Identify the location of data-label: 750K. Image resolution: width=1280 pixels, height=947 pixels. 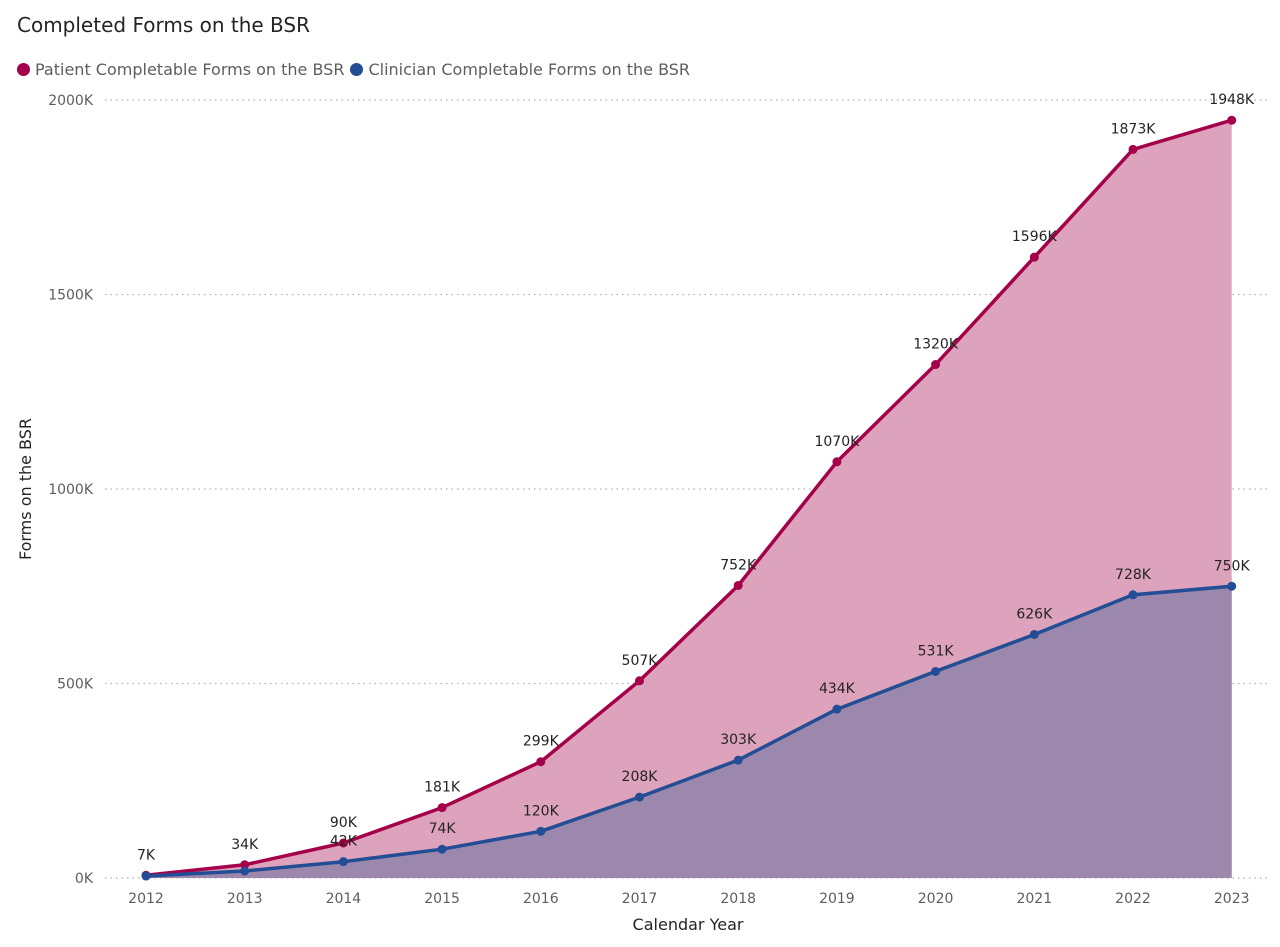
(1232, 566).